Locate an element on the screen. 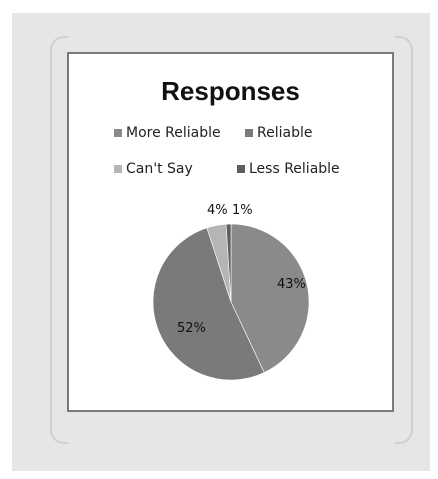  legend-label: Can't Say is located at coordinates (159, 169).